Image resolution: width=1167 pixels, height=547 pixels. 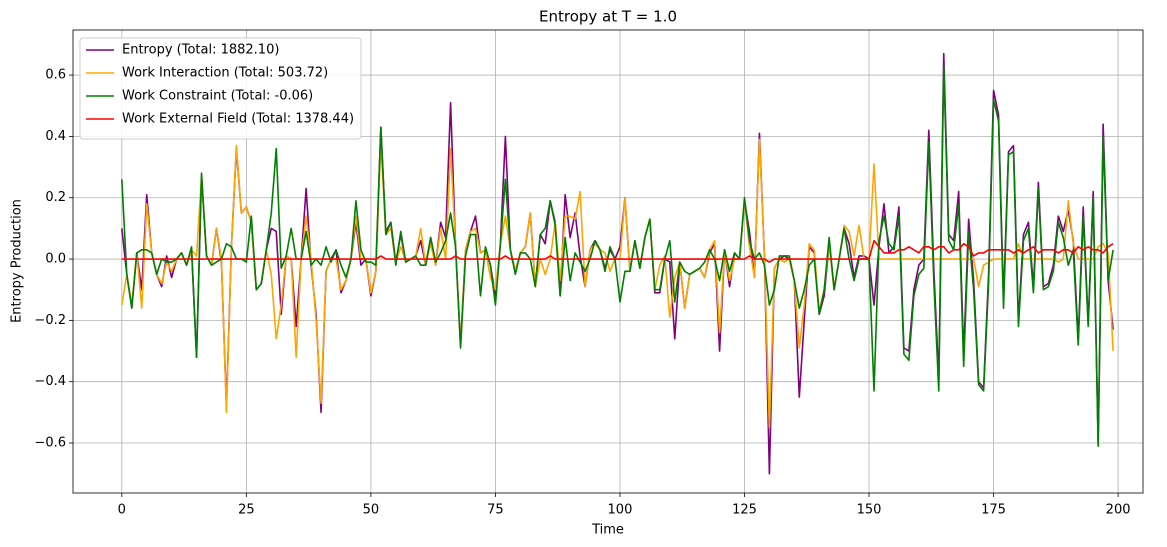 What do you see at coordinates (50, 381) in the screenshot?
I see `y-tick-label: −0.4` at bounding box center [50, 381].